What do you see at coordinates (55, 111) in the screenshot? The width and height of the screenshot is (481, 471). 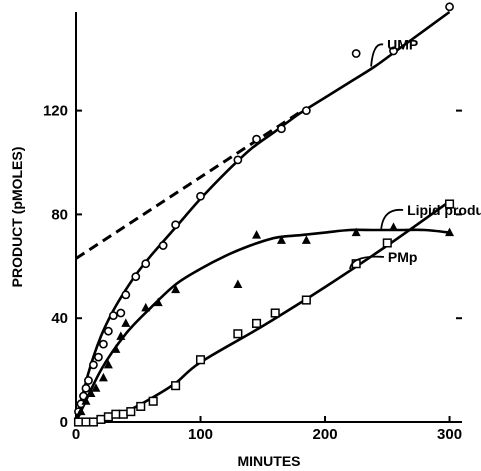 I see `y-tick-label: 120` at bounding box center [55, 111].